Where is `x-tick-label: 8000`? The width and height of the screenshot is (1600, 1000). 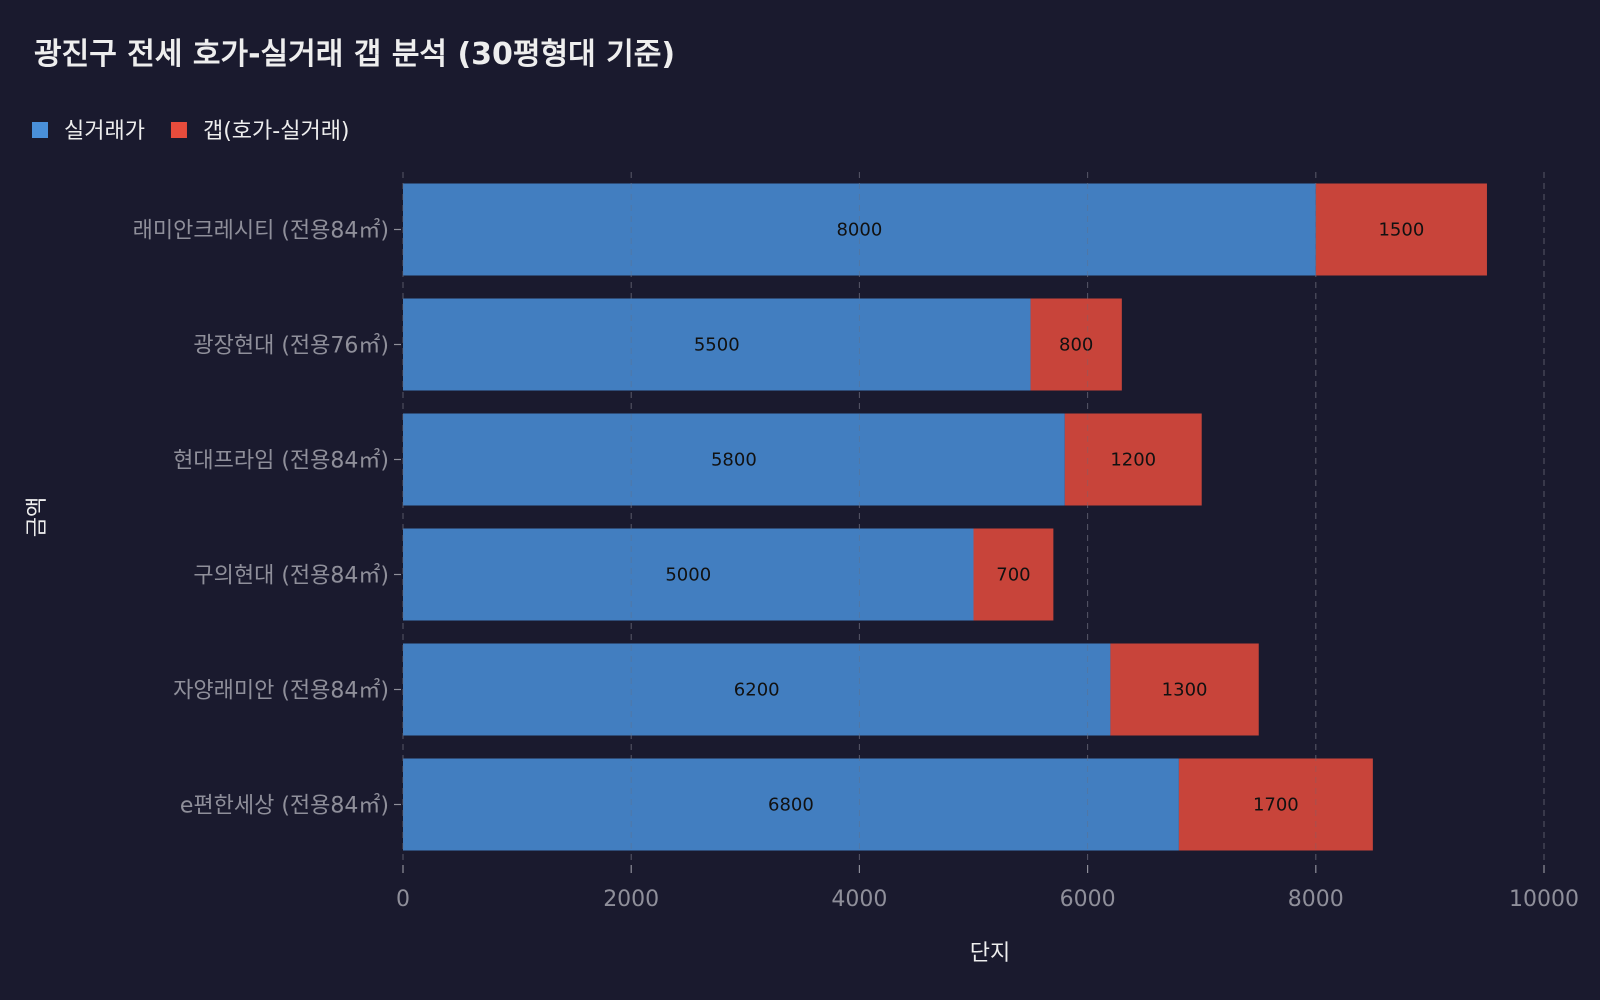 x-tick-label: 8000 is located at coordinates (1316, 899).